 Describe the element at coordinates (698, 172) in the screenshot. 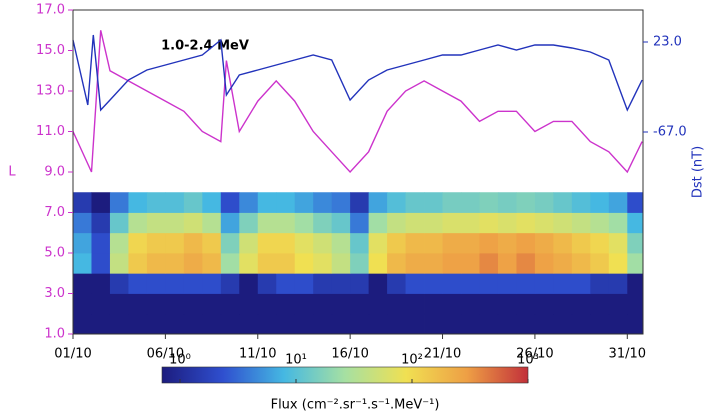

I see `y2-axis-label: Dst (nT)` at that location.